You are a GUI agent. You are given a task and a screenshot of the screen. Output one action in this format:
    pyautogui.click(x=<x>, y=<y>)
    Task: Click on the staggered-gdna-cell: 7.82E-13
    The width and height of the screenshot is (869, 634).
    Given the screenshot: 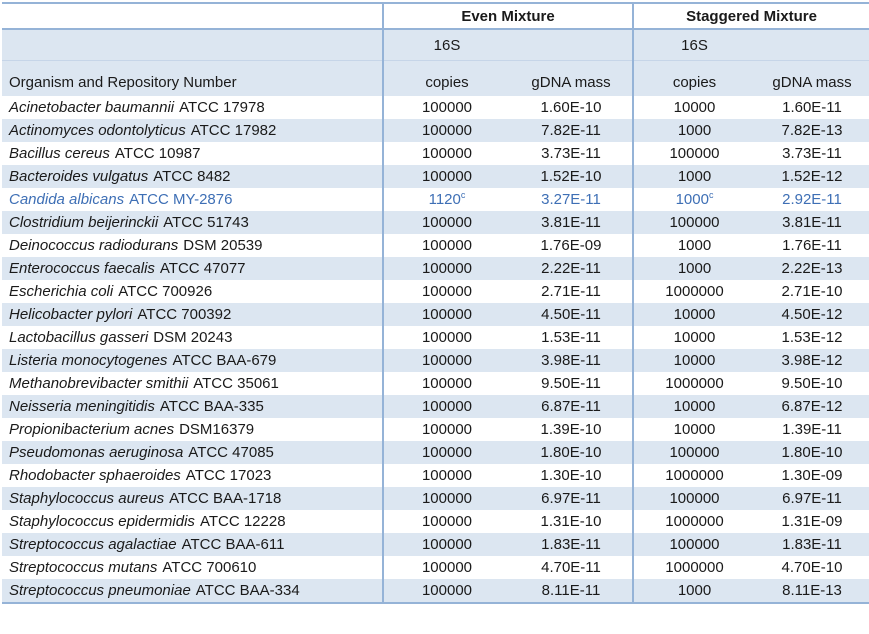 What is the action you would take?
    pyautogui.click(x=812, y=130)
    